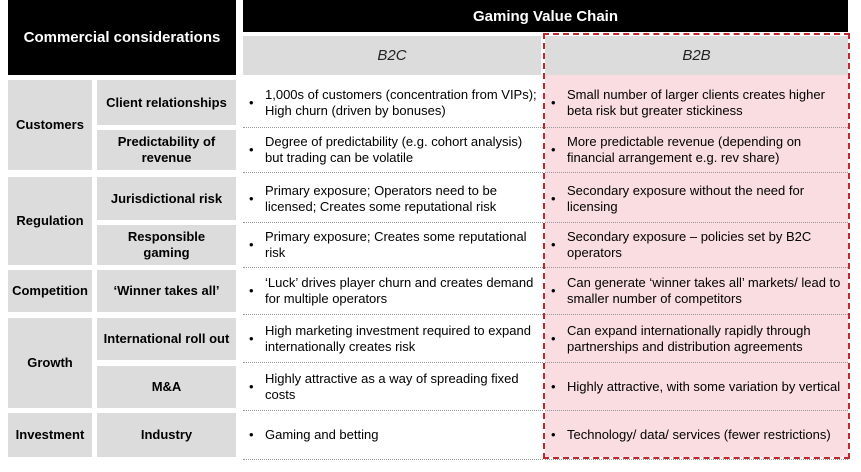 The height and width of the screenshot is (472, 861). What do you see at coordinates (166, 245) in the screenshot?
I see `row-label: Responsible gaming` at bounding box center [166, 245].